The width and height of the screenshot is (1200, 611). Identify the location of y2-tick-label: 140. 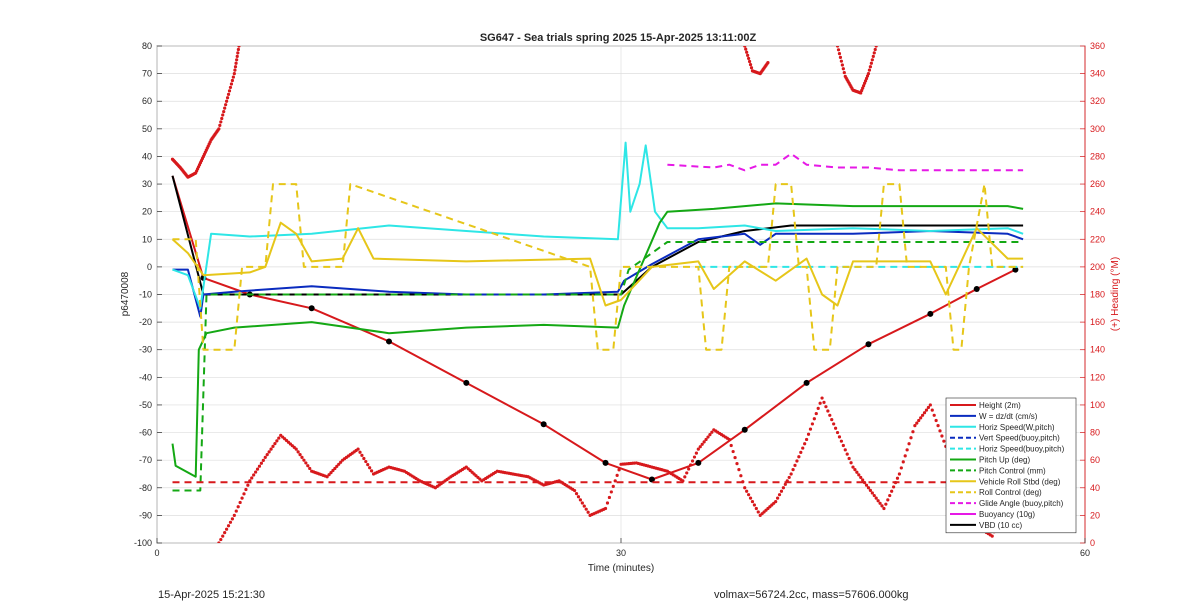
(1097, 350).